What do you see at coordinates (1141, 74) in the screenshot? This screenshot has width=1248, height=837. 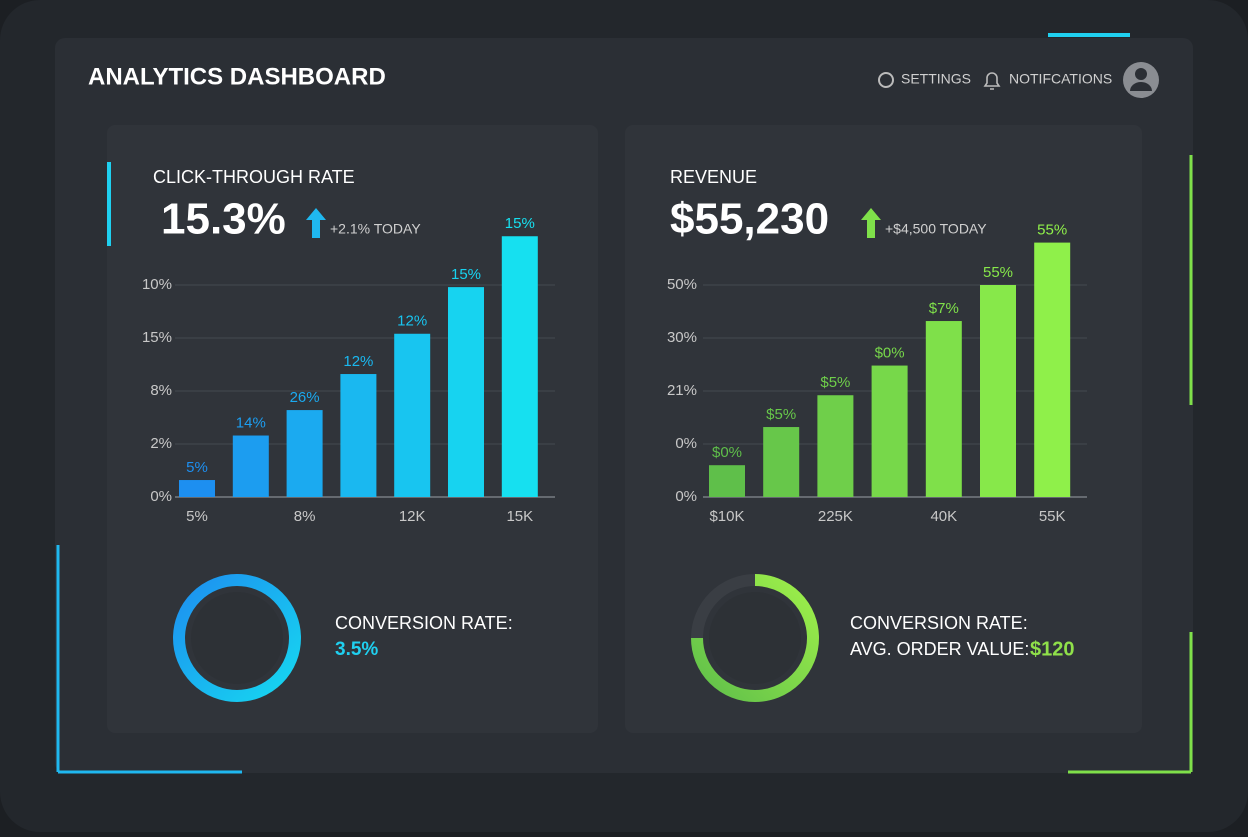 I see `avatar-head` at bounding box center [1141, 74].